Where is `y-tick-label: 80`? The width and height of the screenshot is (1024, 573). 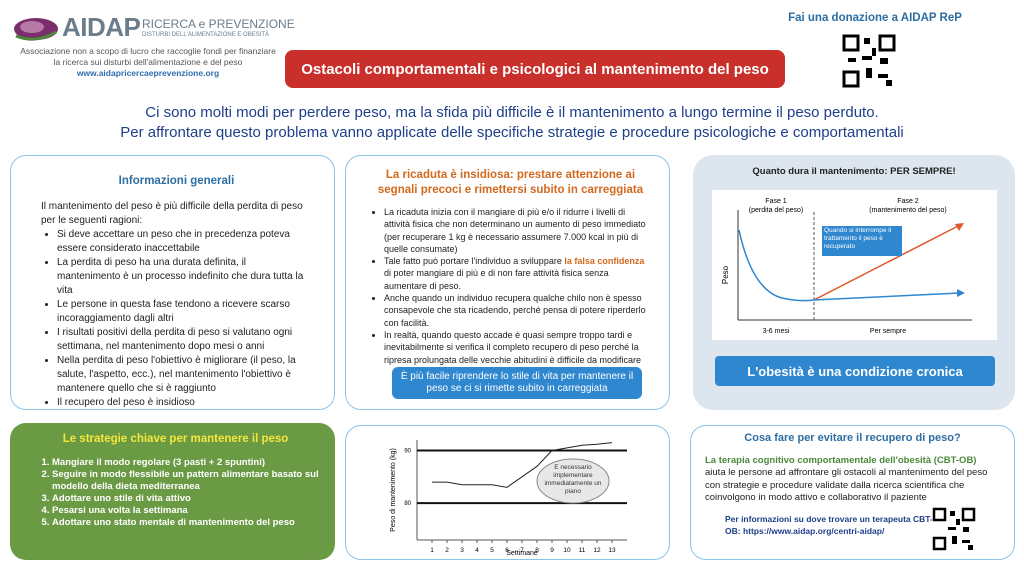 y-tick-label: 80 is located at coordinates (407, 504).